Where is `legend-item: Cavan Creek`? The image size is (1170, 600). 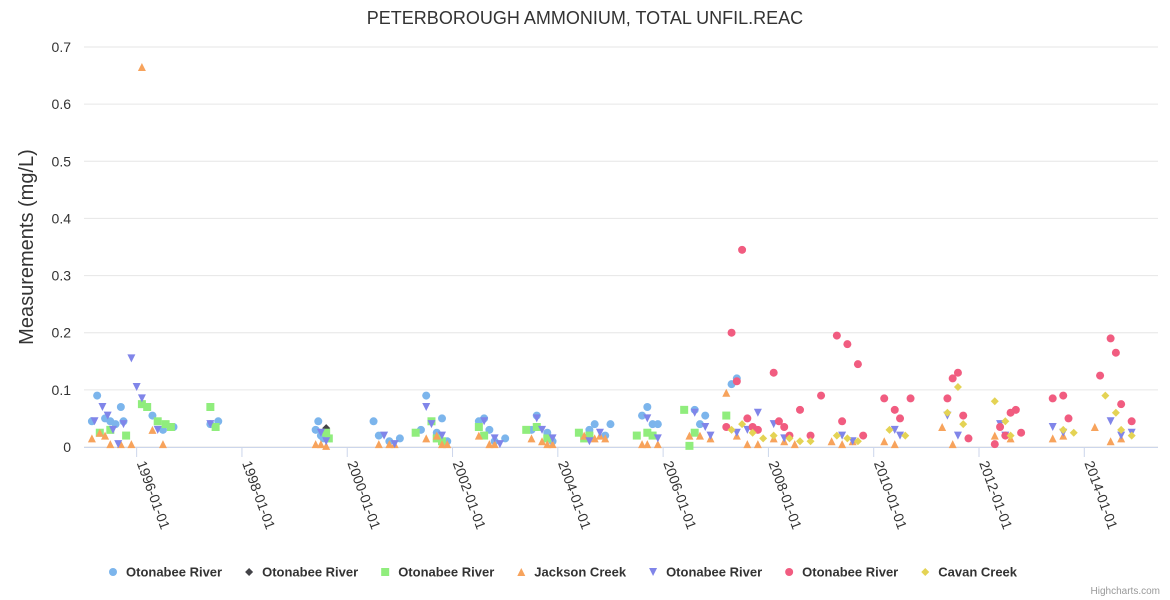
legend-item: Cavan Creek is located at coordinates (969, 572).